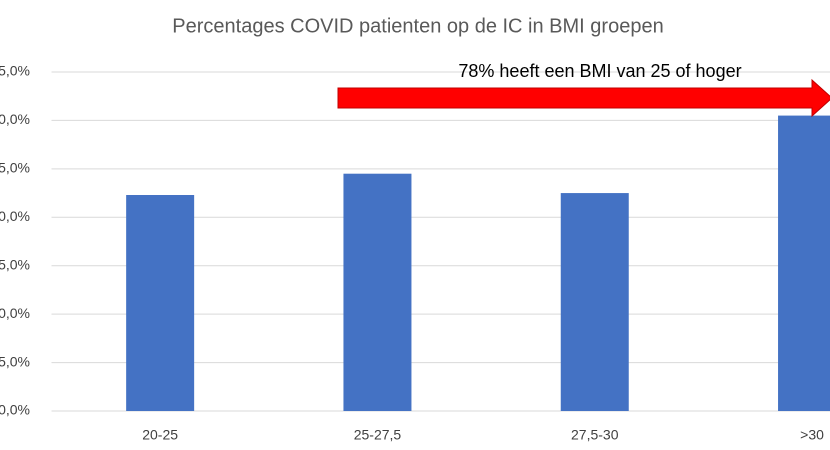 The width and height of the screenshot is (830, 450). What do you see at coordinates (160, 435) in the screenshot?
I see `x-tick-label: 20-25` at bounding box center [160, 435].